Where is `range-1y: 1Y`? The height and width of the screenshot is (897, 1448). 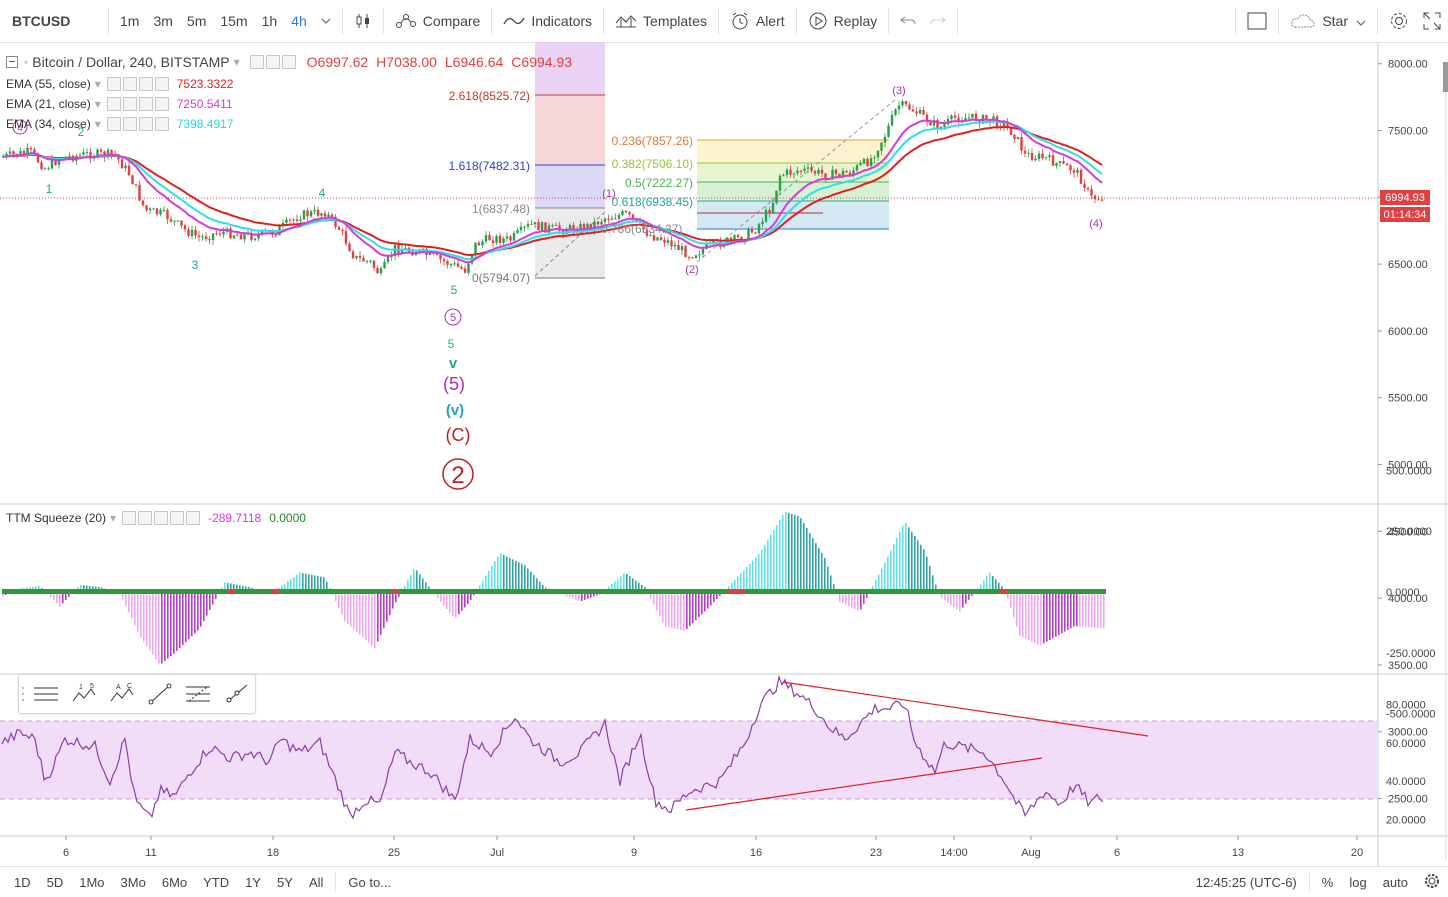
range-1y: 1Y is located at coordinates (253, 882).